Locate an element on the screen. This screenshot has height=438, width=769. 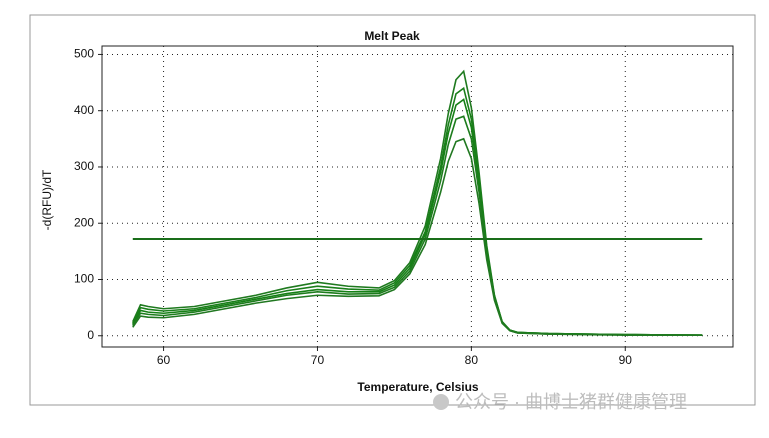
x-tick-label: 60 is located at coordinates (164, 360).